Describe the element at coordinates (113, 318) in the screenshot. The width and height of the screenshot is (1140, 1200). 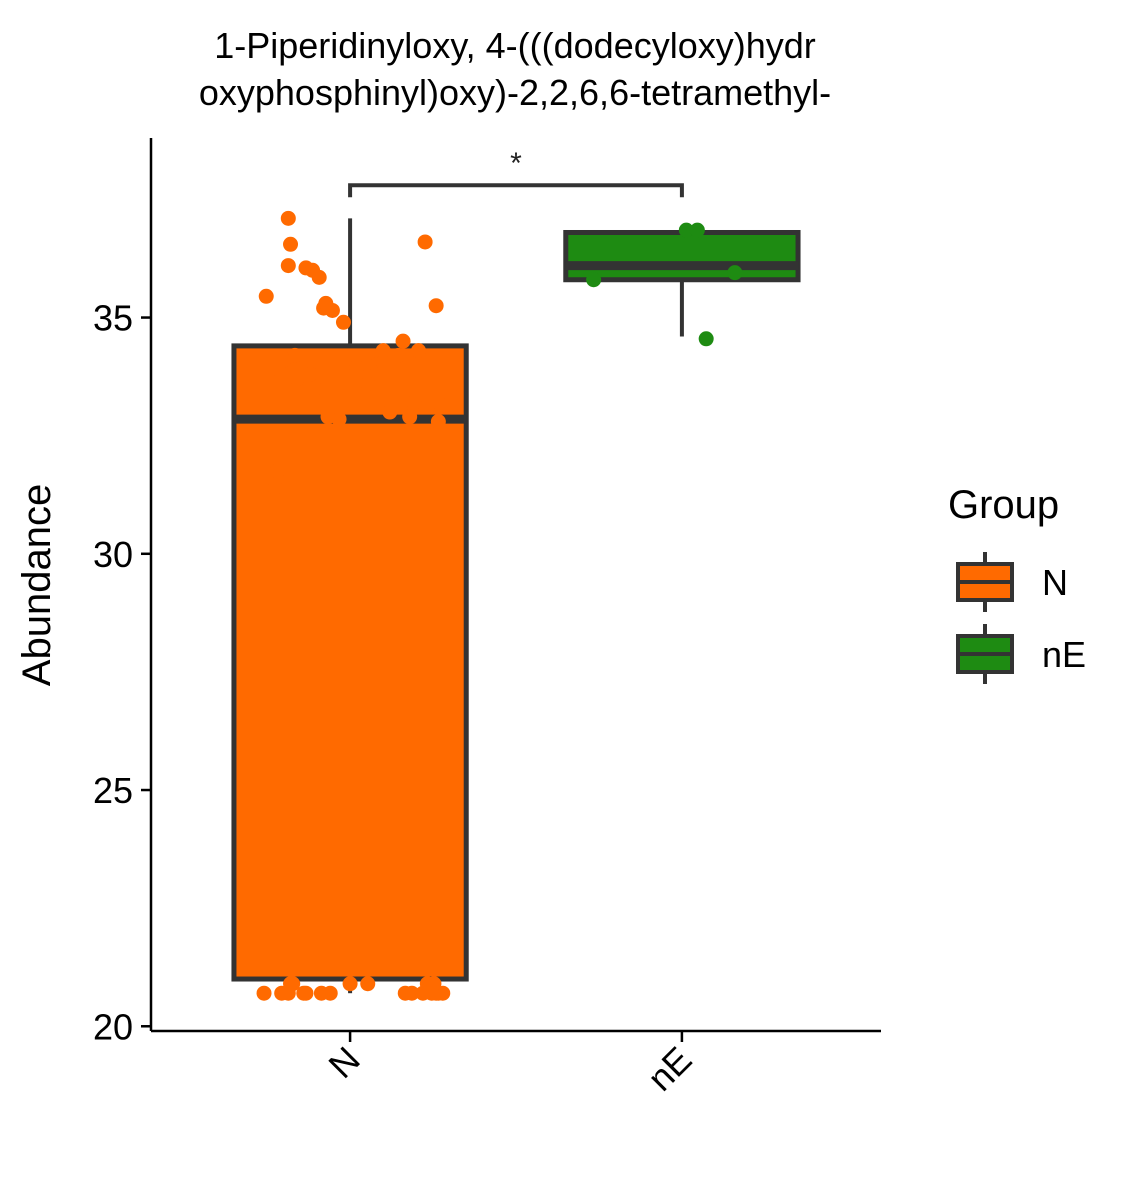
I see `y-tick-label-35: 35` at that location.